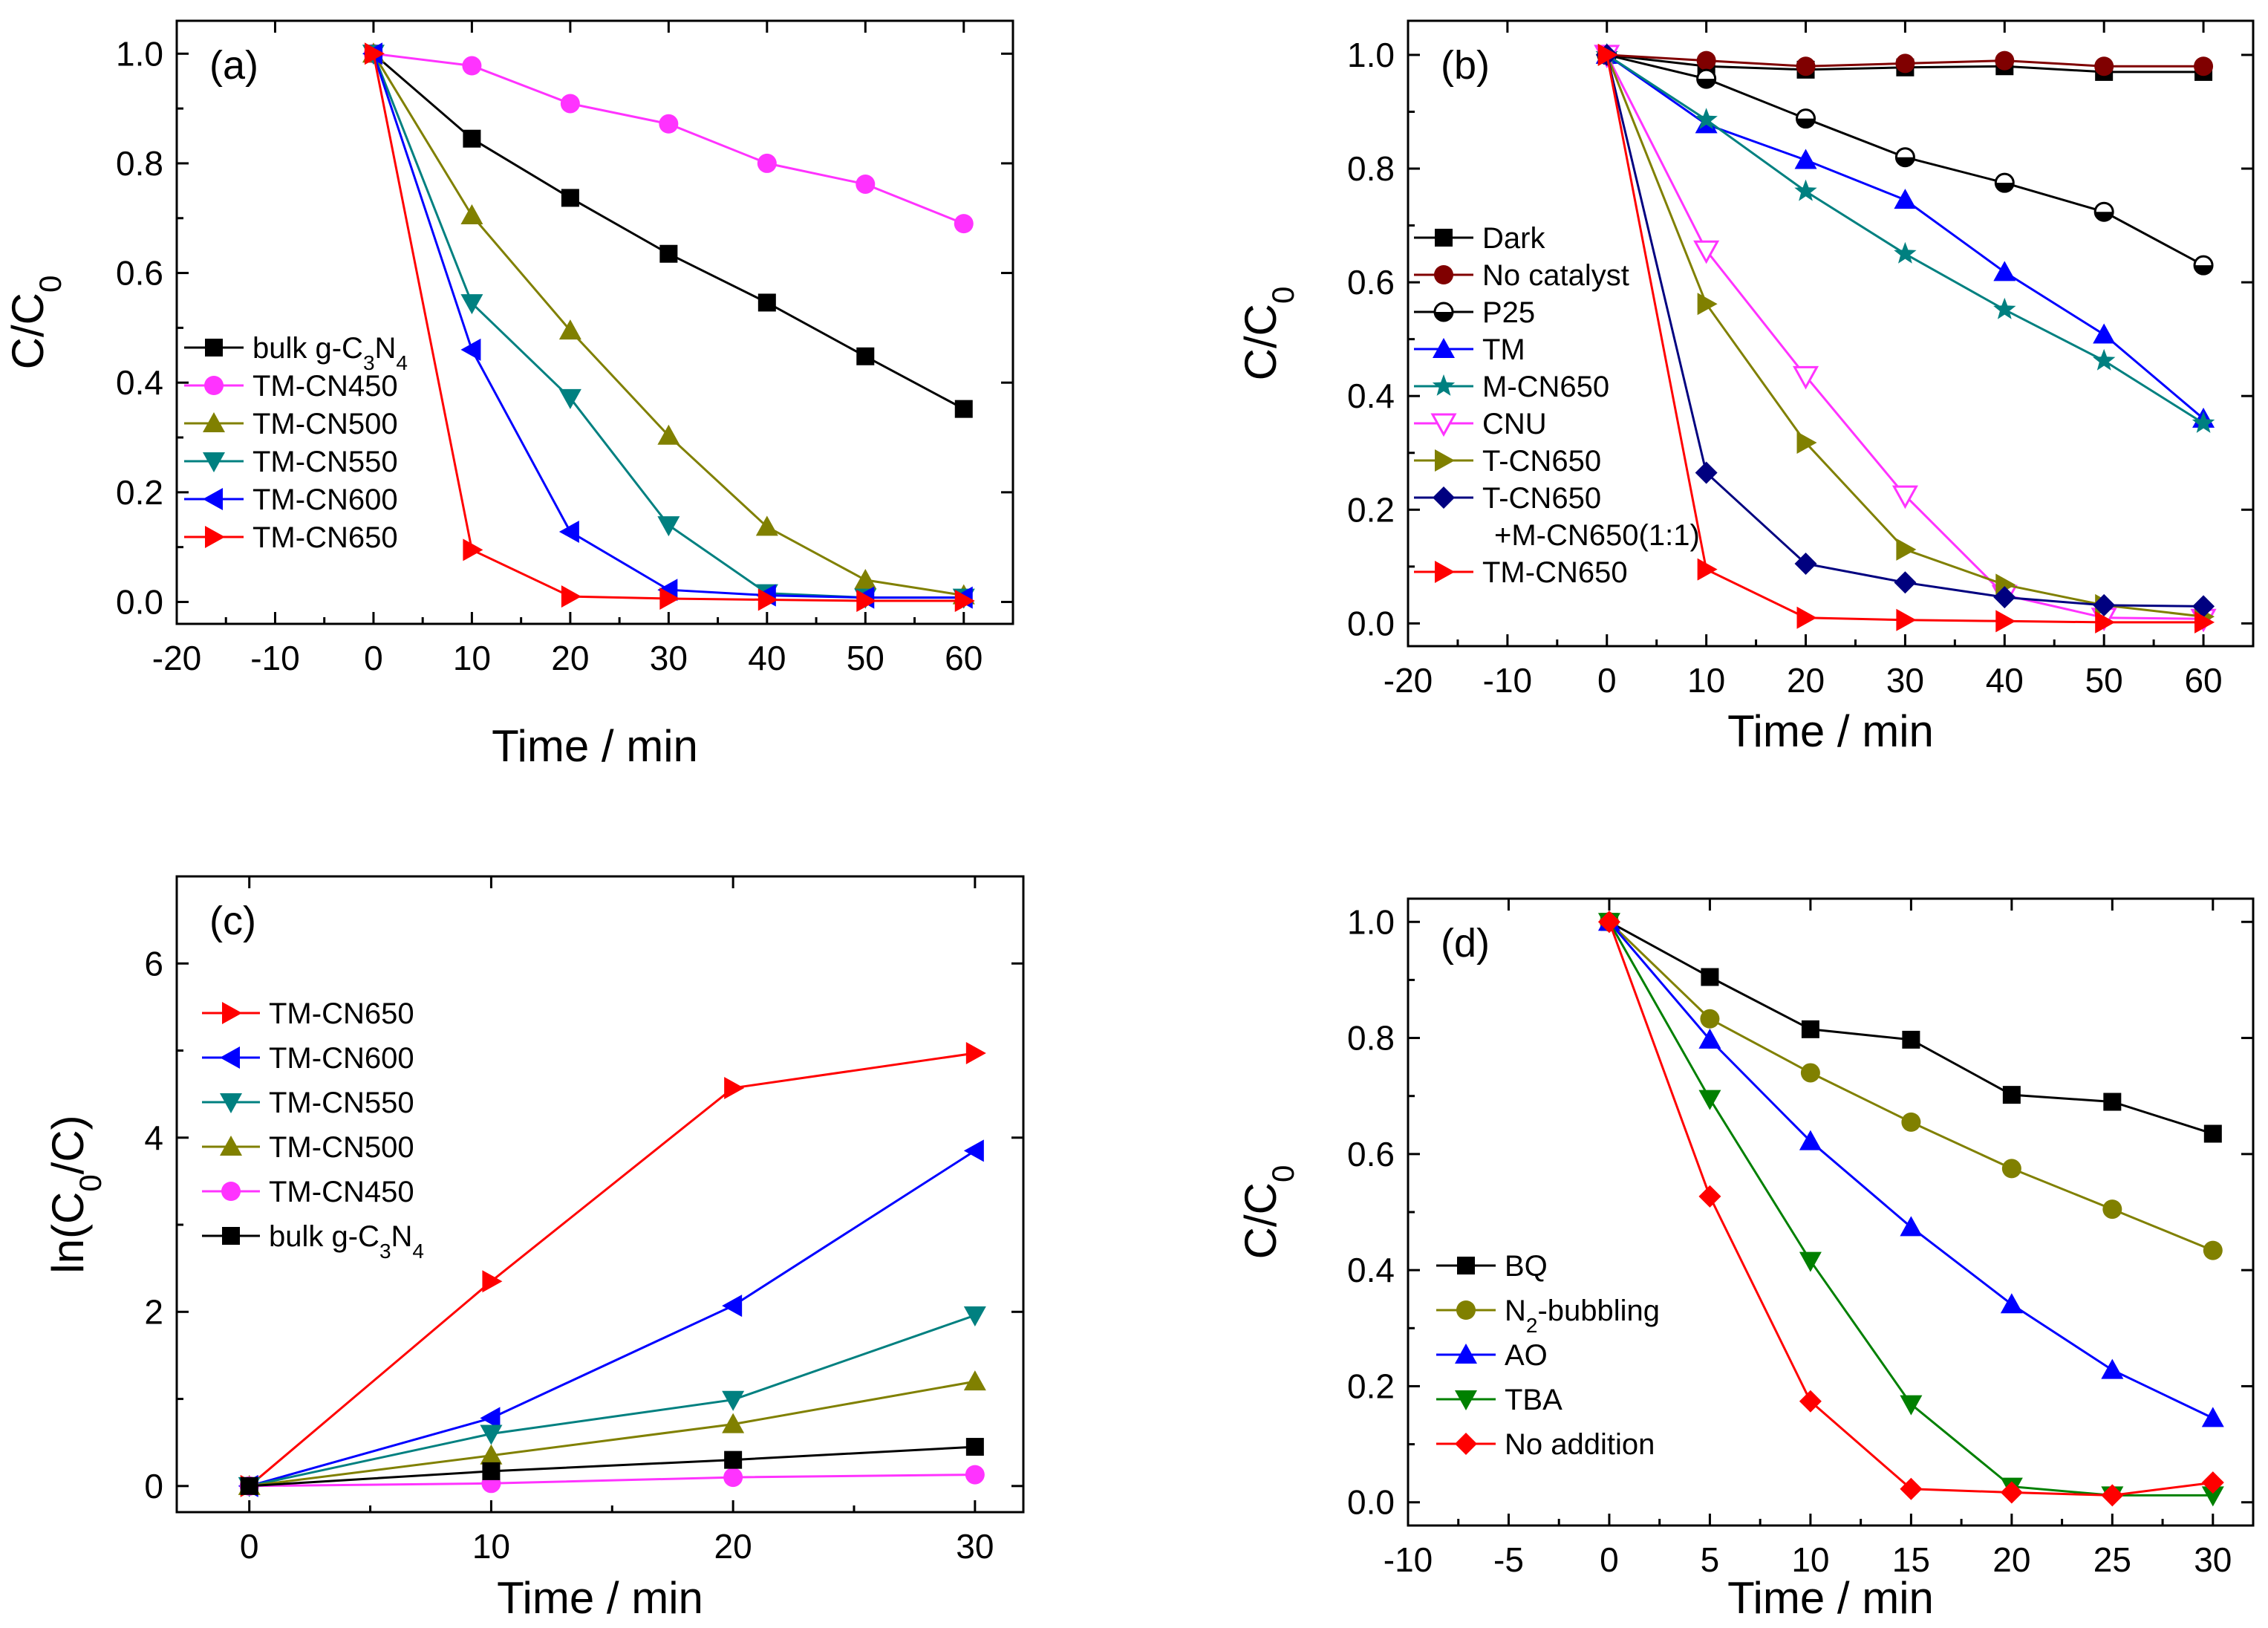  I want to click on x-tick-label: 10, so click(1810, 1560).